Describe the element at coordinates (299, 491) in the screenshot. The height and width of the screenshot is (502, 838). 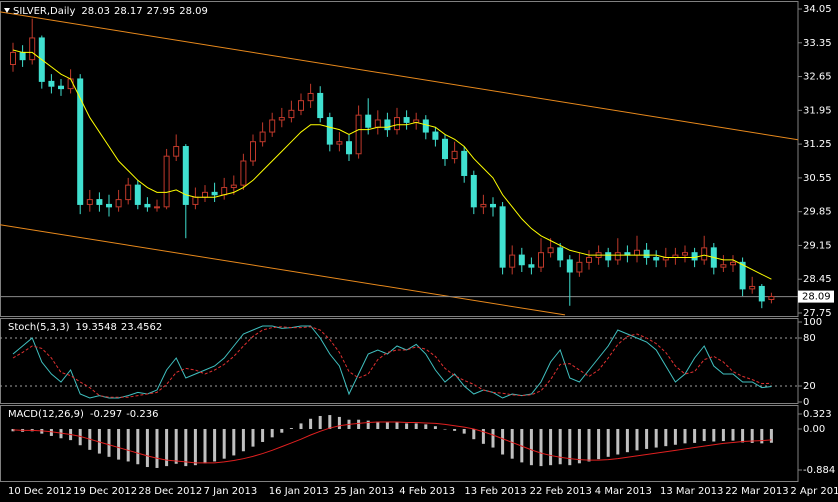
I see `x-tick-label: 16 Jan 2013` at that location.